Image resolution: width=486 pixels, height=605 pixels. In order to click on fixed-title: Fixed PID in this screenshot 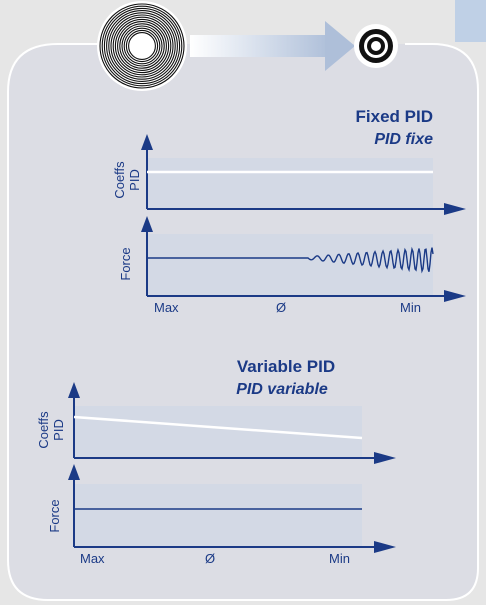, I will do `click(394, 116)`.